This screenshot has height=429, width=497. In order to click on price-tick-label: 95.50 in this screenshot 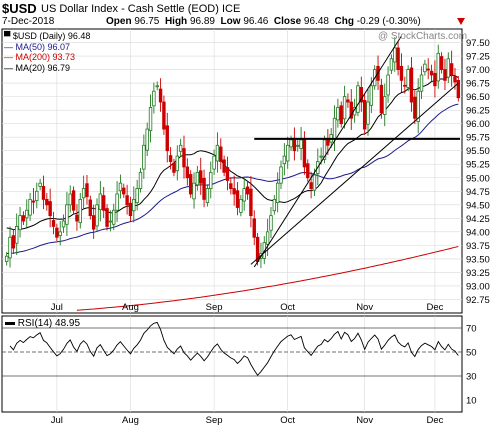, I will do `click(478, 151)`.